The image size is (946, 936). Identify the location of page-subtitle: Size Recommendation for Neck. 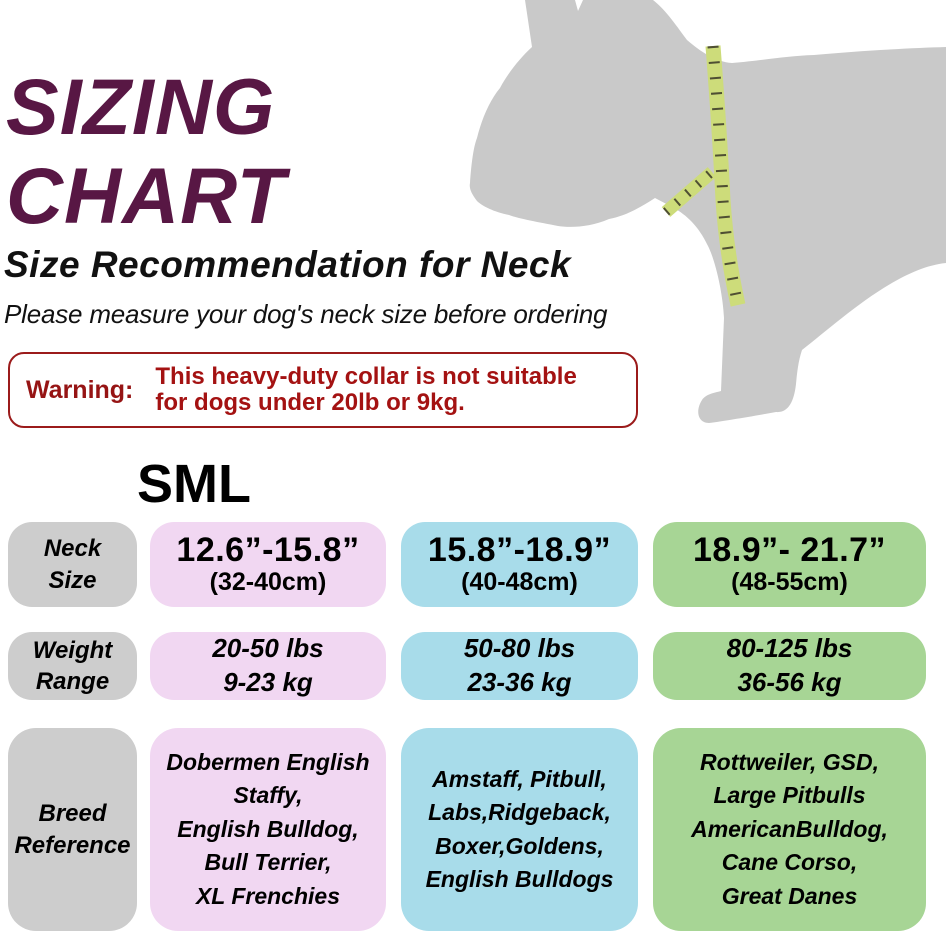
(288, 264).